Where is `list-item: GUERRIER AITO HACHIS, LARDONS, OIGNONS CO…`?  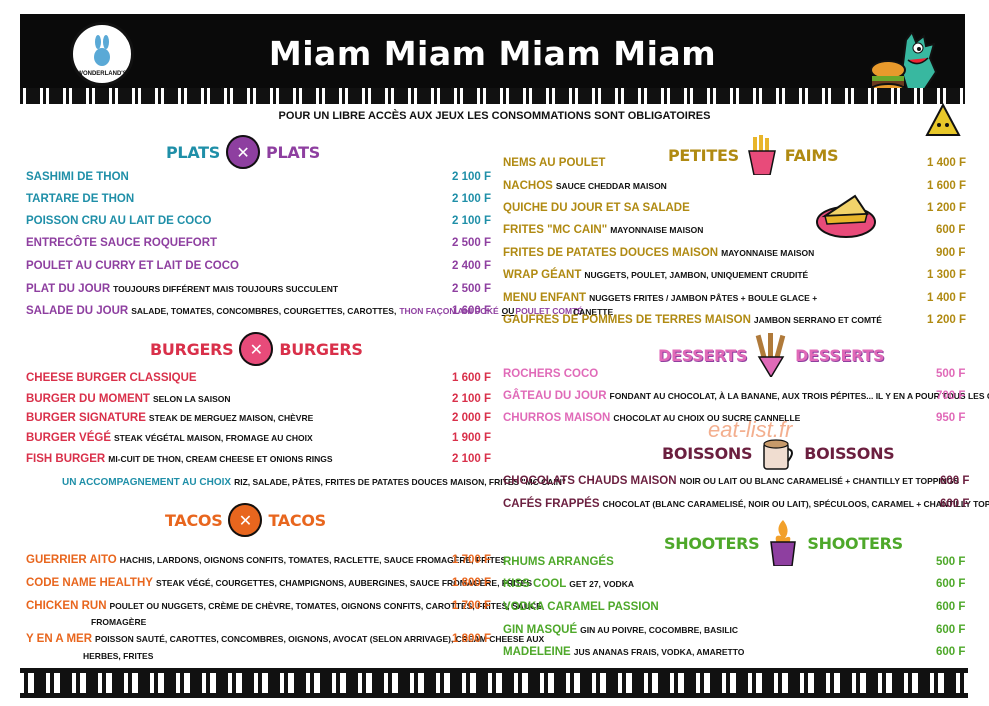 list-item: GUERRIER AITO HACHIS, LARDONS, OIGNONS CO… is located at coordinates (266, 560).